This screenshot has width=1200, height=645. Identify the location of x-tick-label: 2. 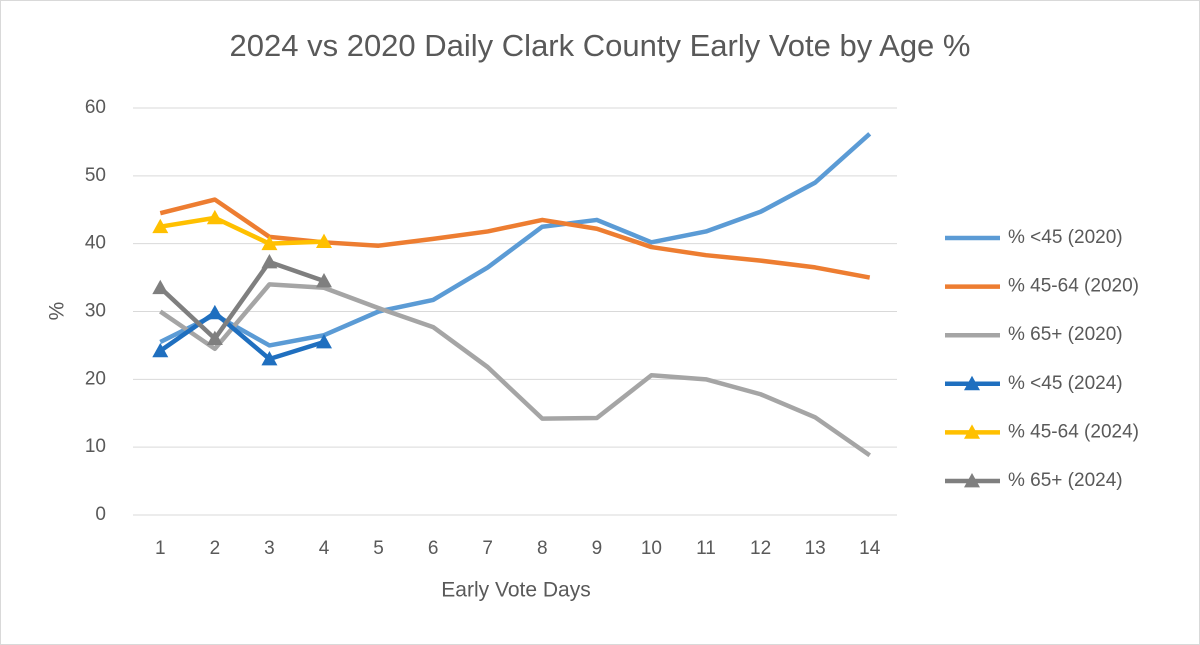
(215, 548).